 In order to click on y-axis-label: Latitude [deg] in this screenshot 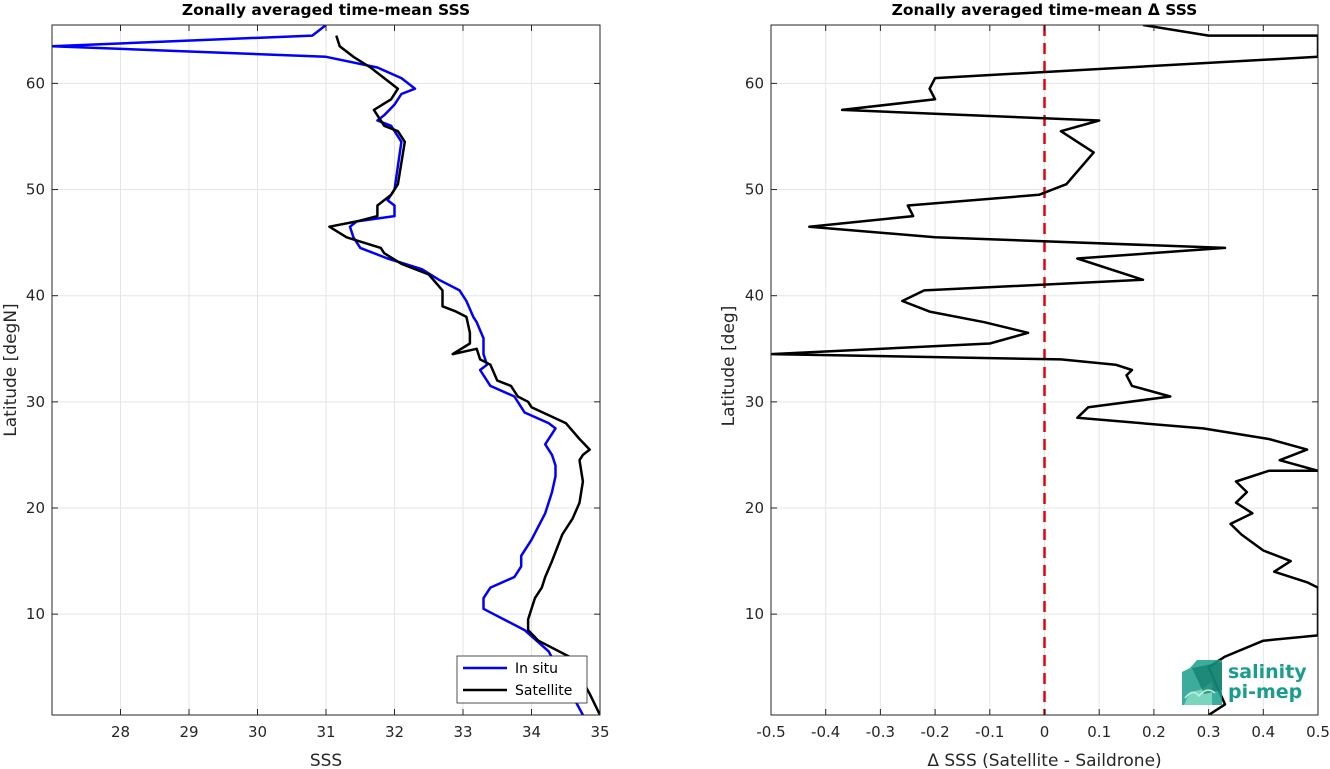, I will do `click(729, 366)`.